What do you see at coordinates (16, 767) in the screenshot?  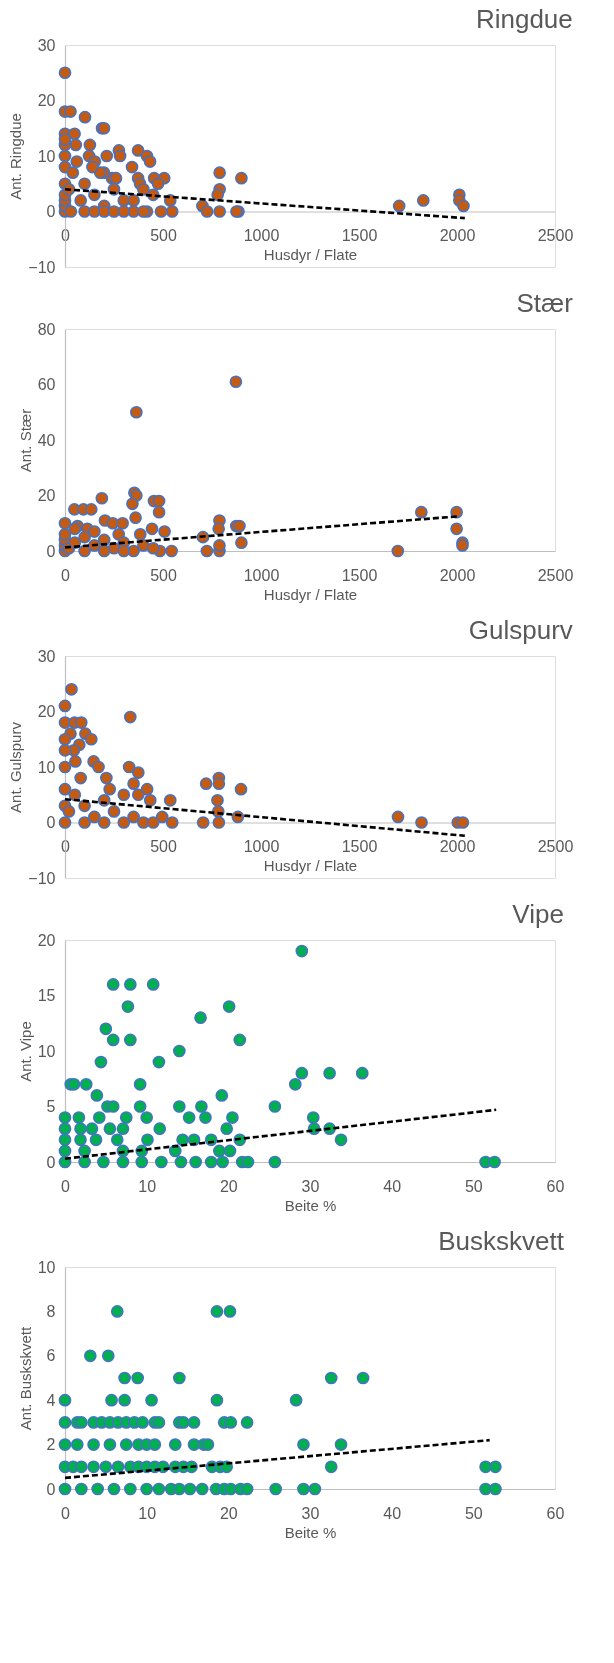 I see `y-axis-title: Ant. Gulspurv` at bounding box center [16, 767].